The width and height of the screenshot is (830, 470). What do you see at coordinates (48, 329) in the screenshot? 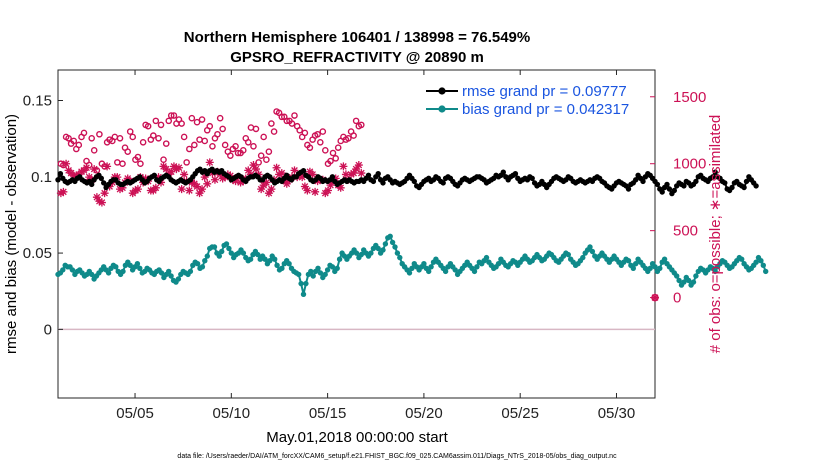
I see `y-tick-label: 0` at bounding box center [48, 329].